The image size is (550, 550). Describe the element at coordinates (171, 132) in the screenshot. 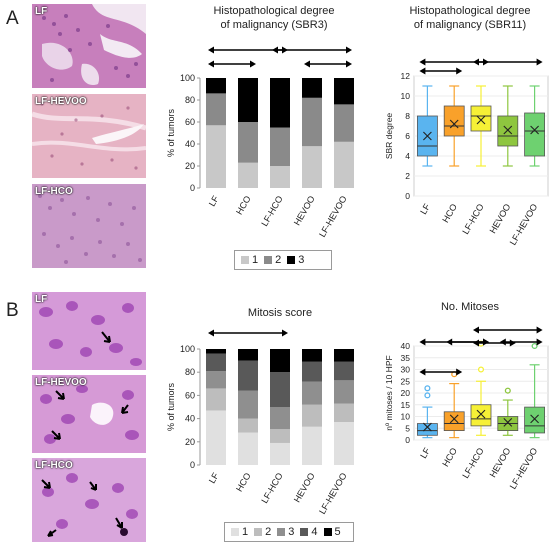

I see `sbr3-ylabel: % of tumors` at that location.